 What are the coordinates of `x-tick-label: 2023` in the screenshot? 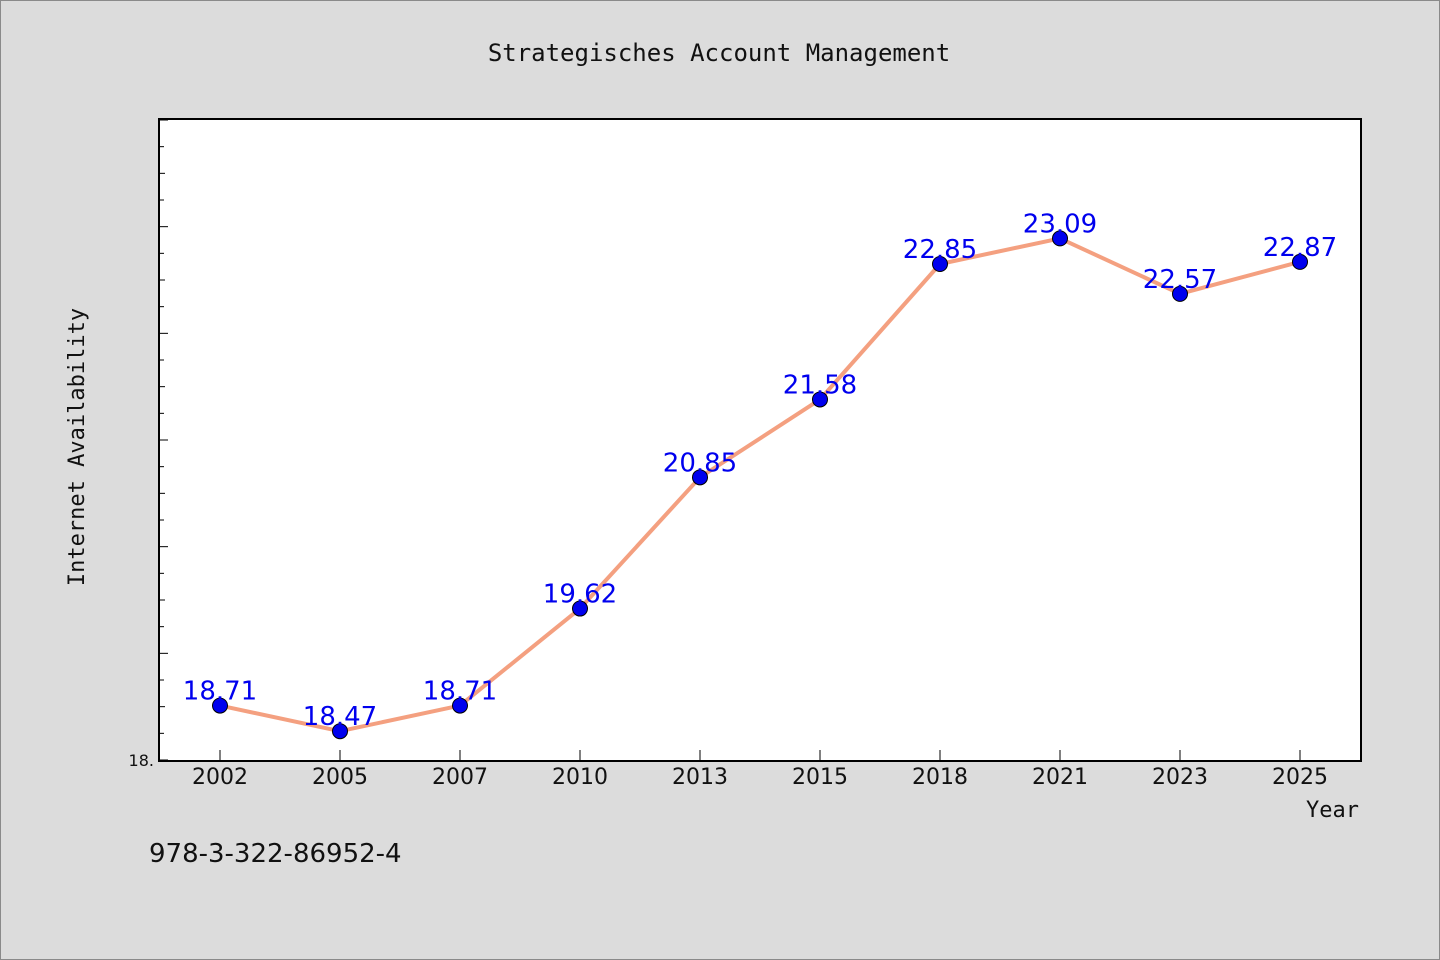 It's located at (1180, 777).